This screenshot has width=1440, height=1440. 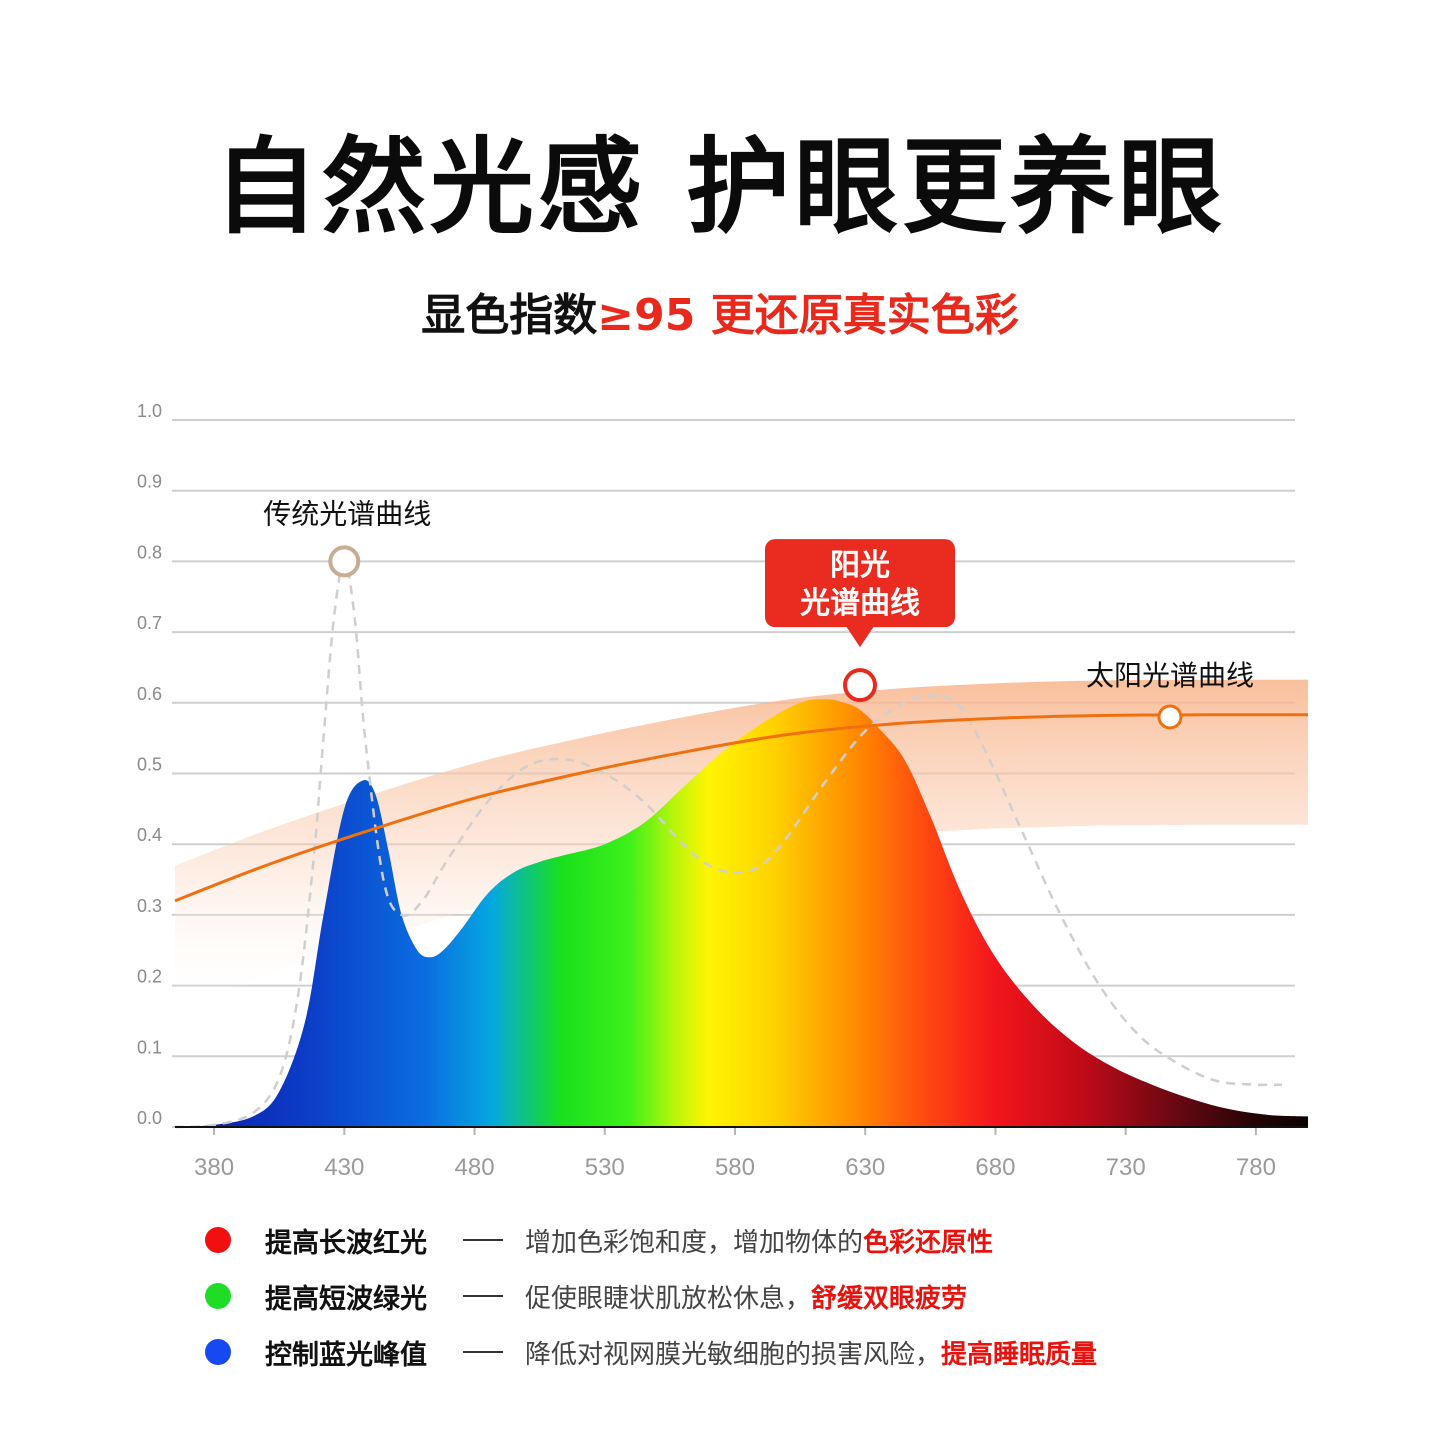 What do you see at coordinates (344, 561) in the screenshot?
I see `traditional-peak-marker` at bounding box center [344, 561].